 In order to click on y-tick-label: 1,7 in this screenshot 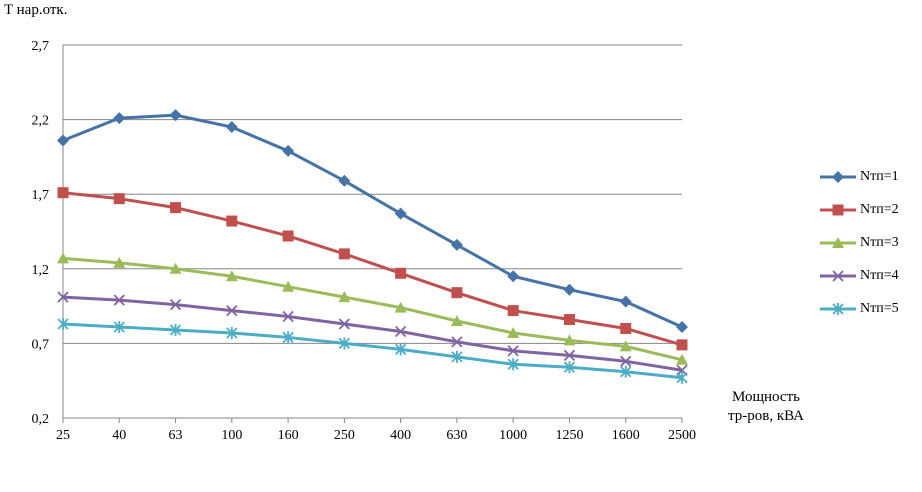, I will do `click(41, 195)`.